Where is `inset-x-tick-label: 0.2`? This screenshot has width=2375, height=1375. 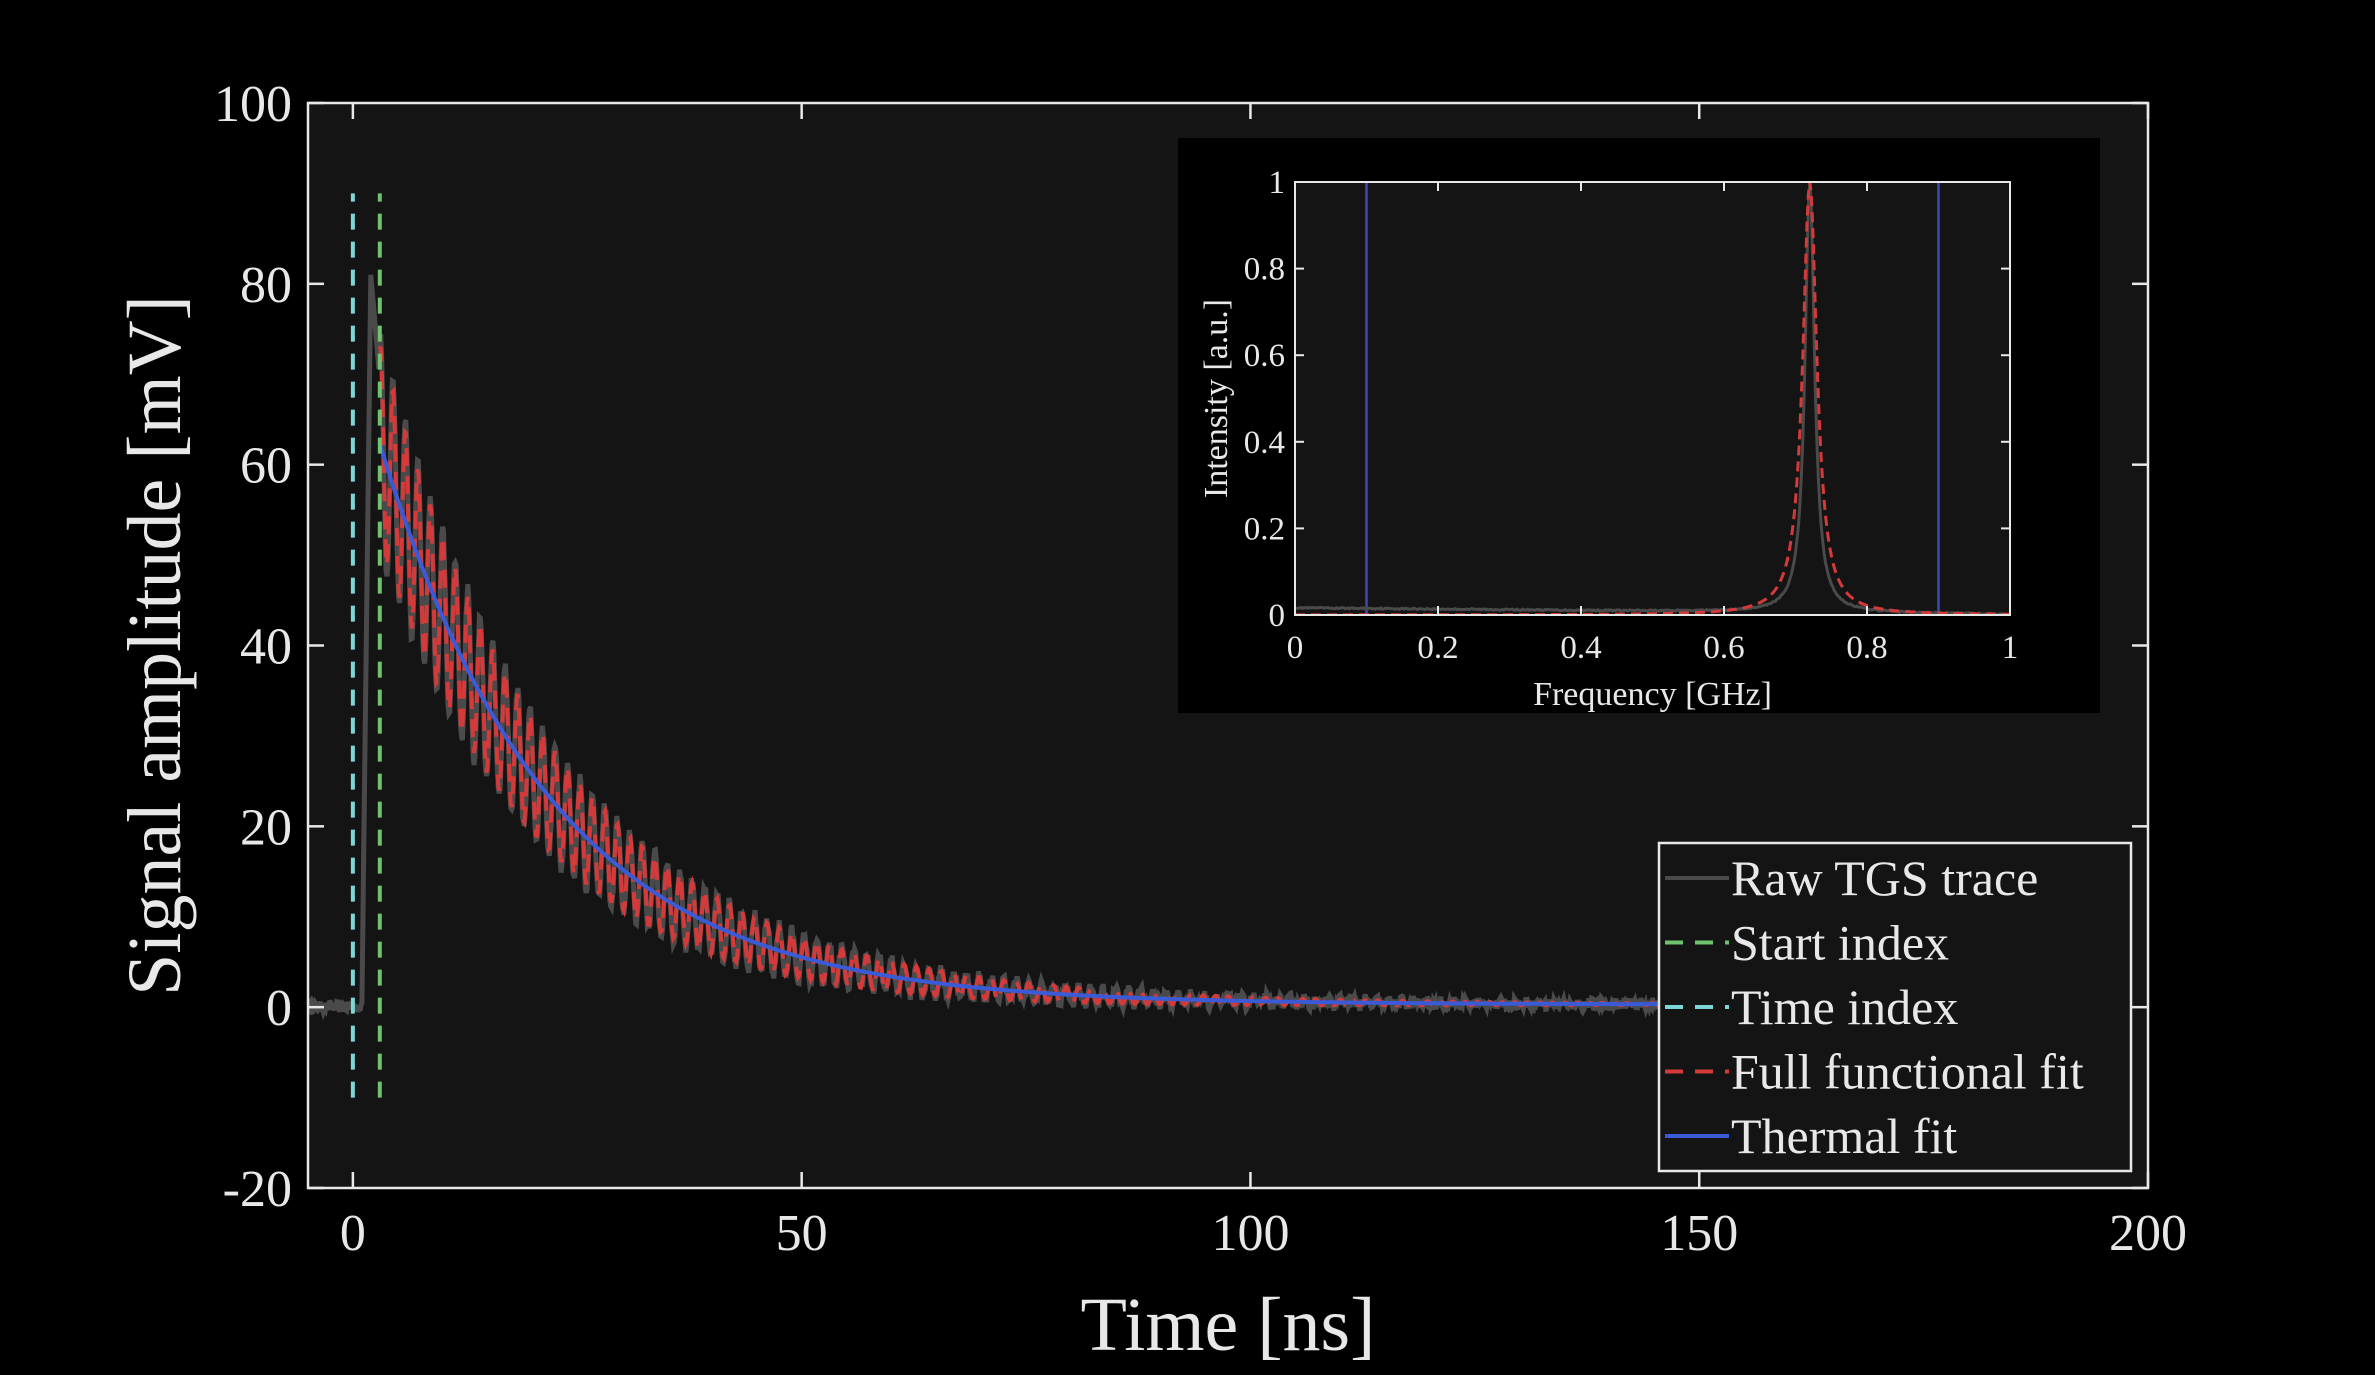 inset-x-tick-label: 0.2 is located at coordinates (1437, 648).